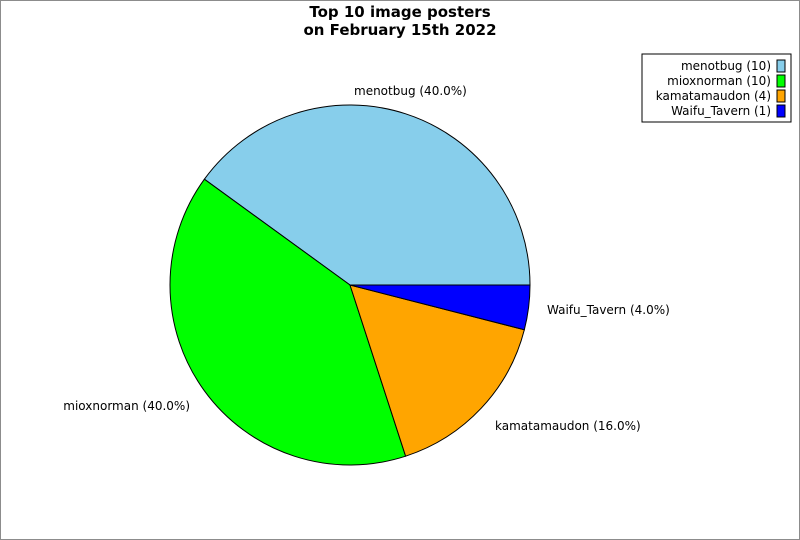 This screenshot has height=540, width=800. What do you see at coordinates (126, 406) in the screenshot?
I see `slice-label: mioxnorman (40.0%)` at bounding box center [126, 406].